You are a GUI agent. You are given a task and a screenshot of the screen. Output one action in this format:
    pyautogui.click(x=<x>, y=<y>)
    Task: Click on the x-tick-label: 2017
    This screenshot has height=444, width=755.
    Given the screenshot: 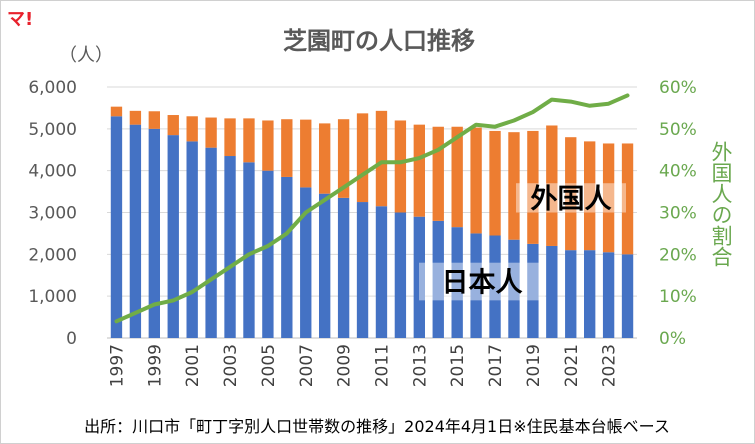 What is the action you would take?
    pyautogui.click(x=496, y=365)
    